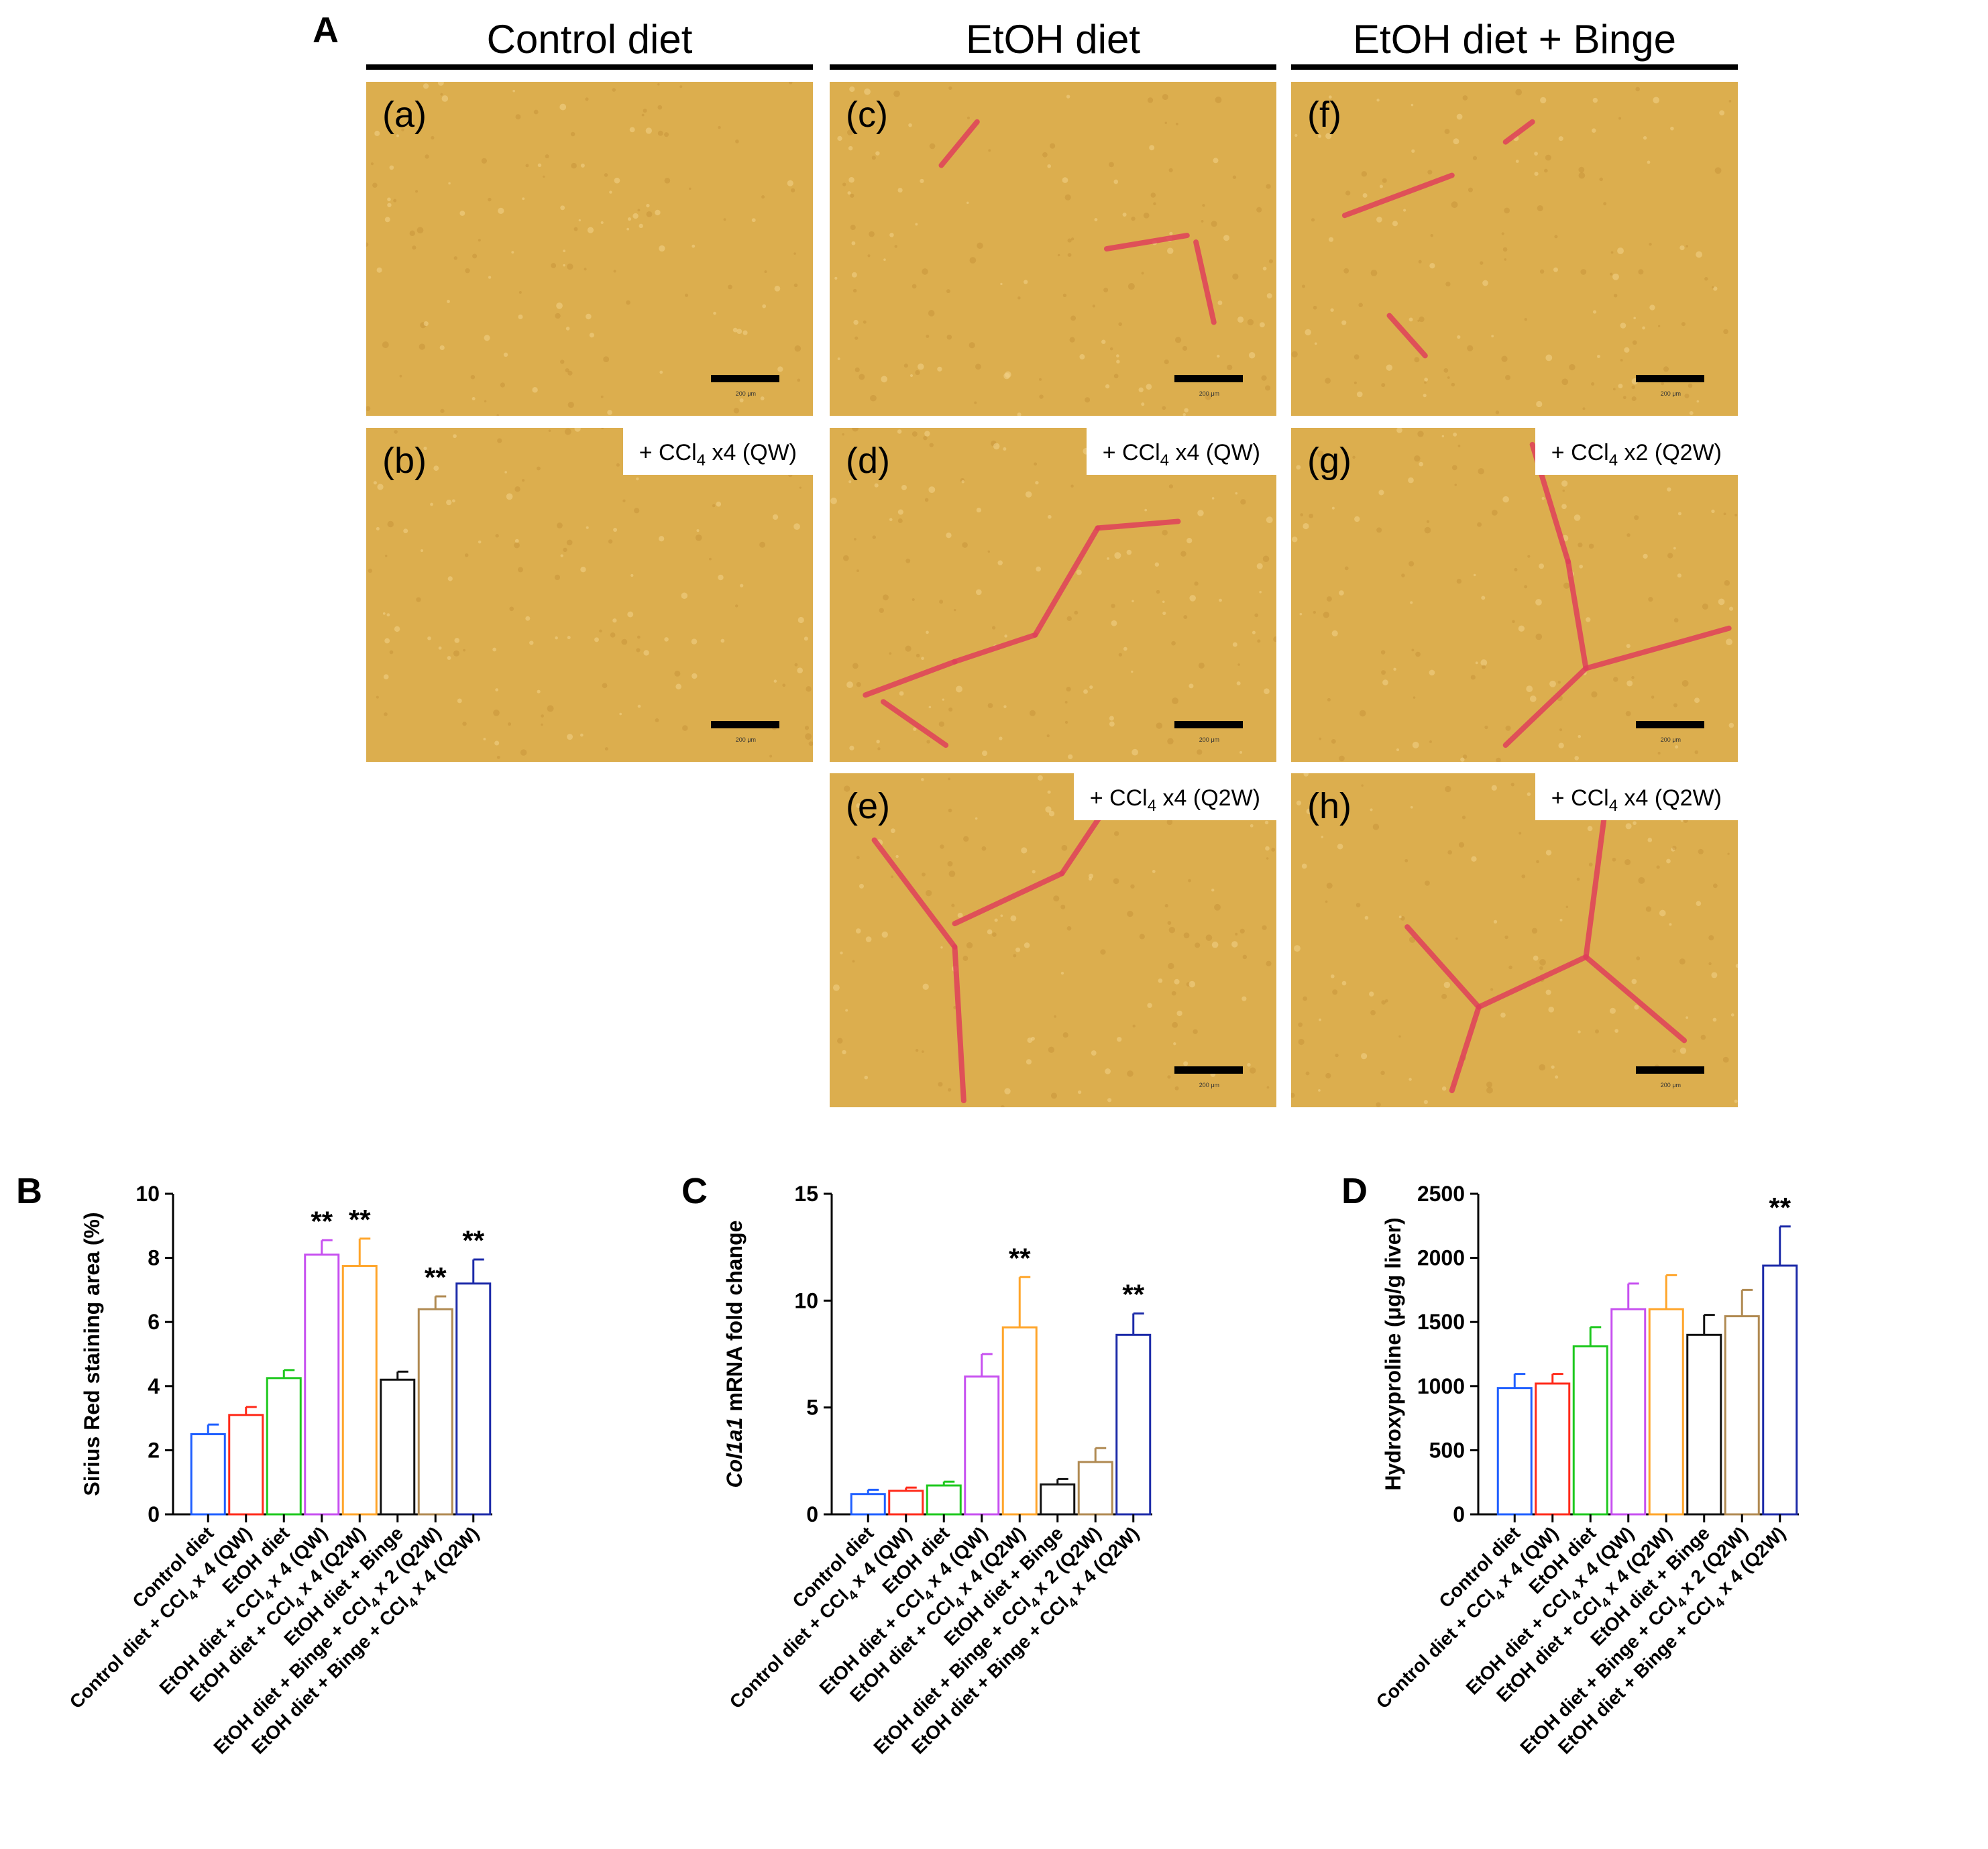 This screenshot has width=1988, height=1849. Describe the element at coordinates (1053, 40) in the screenshot. I see `column-title-etoh: EtOH diet` at that location.